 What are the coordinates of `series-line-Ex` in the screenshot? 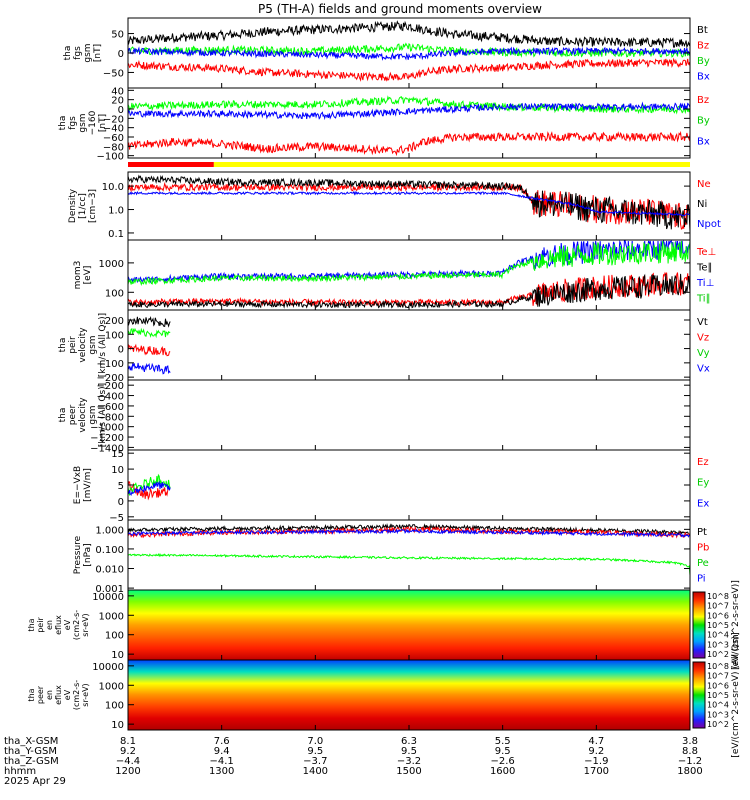 It's located at (149, 488).